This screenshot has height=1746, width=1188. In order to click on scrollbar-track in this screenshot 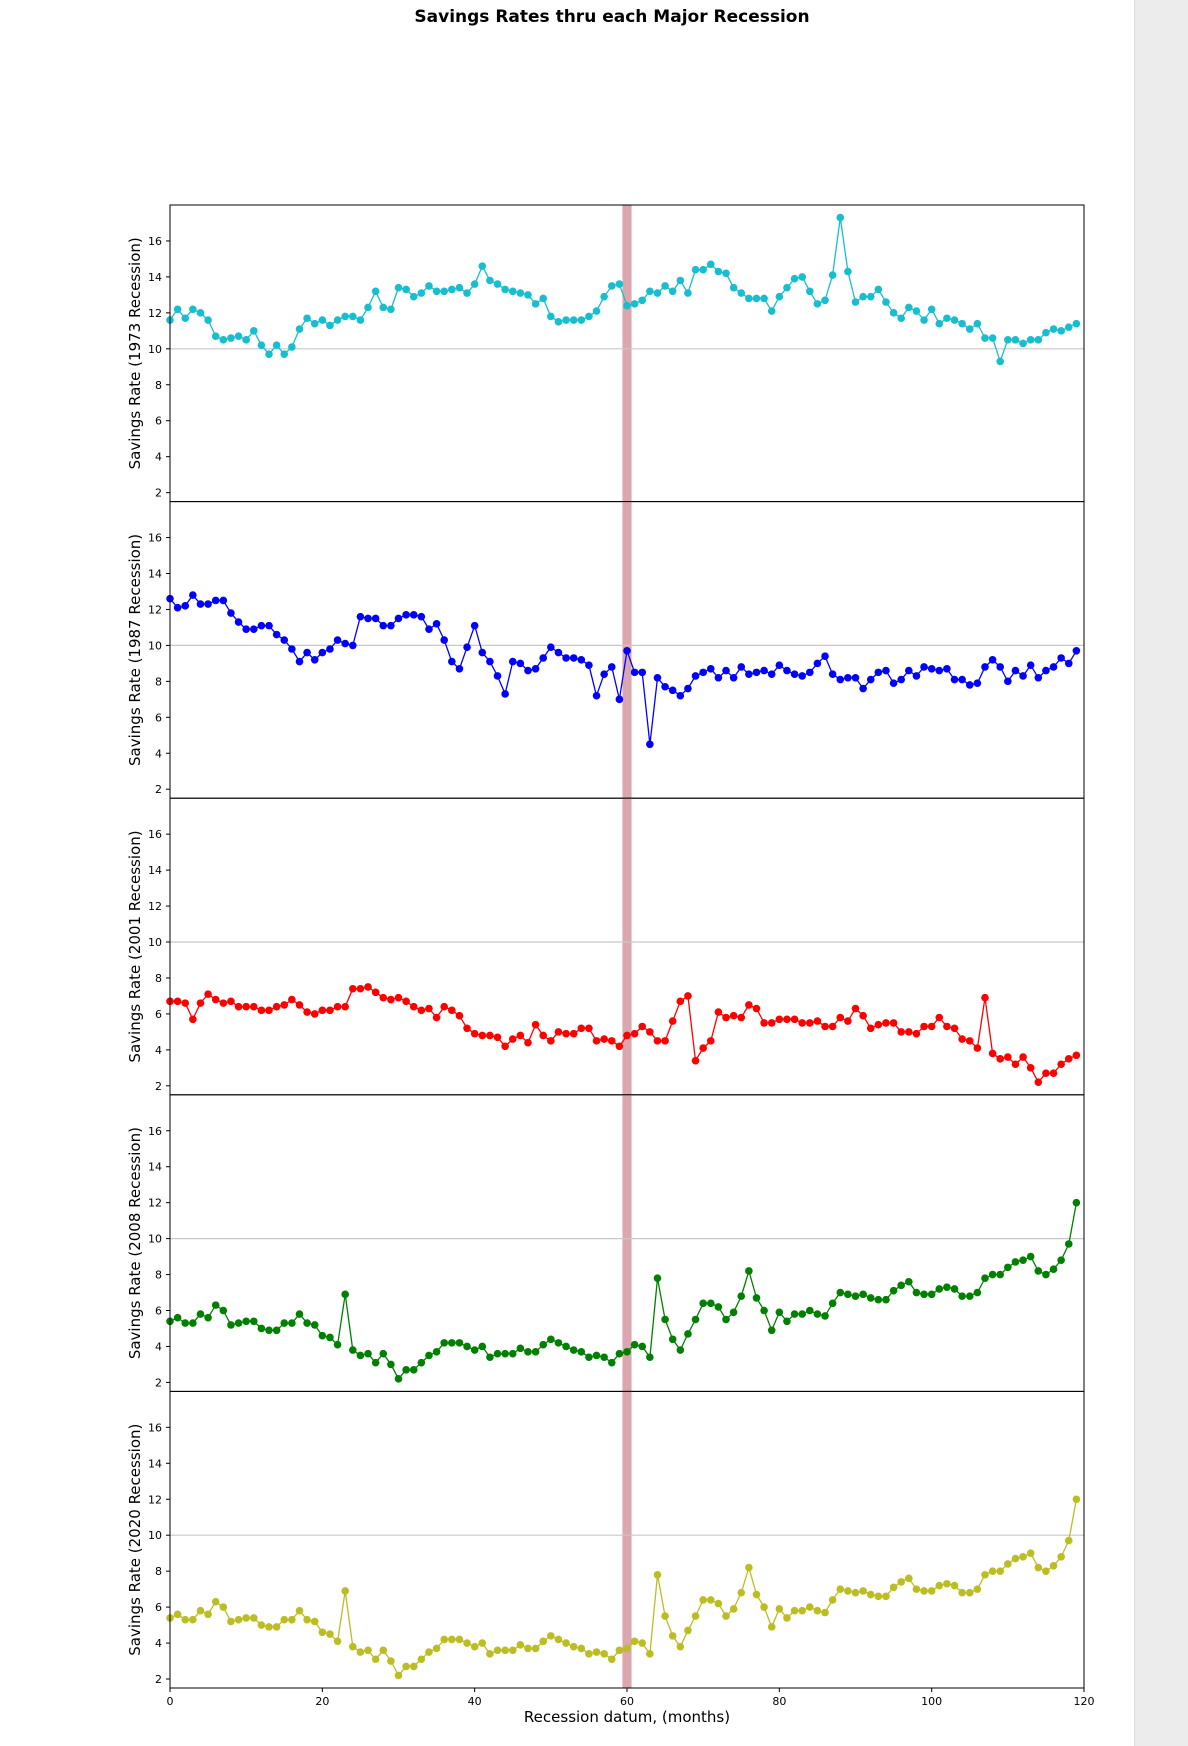, I will do `click(1161, 873)`.